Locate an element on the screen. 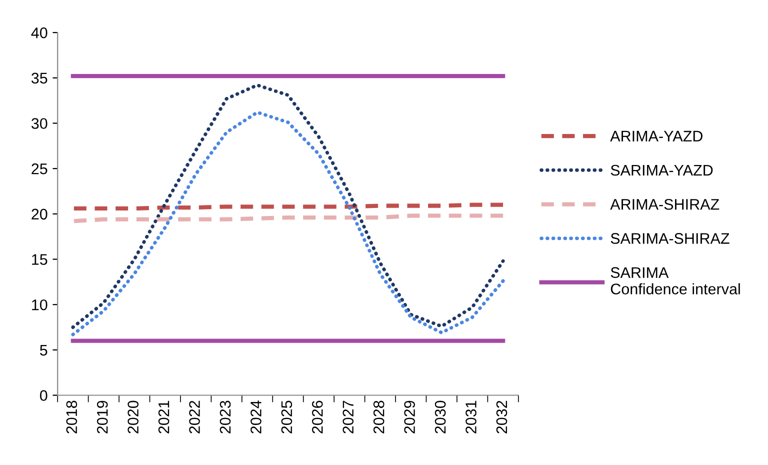 This screenshot has height=465, width=768. legend-label: ARIMA-YAZD is located at coordinates (656, 136).